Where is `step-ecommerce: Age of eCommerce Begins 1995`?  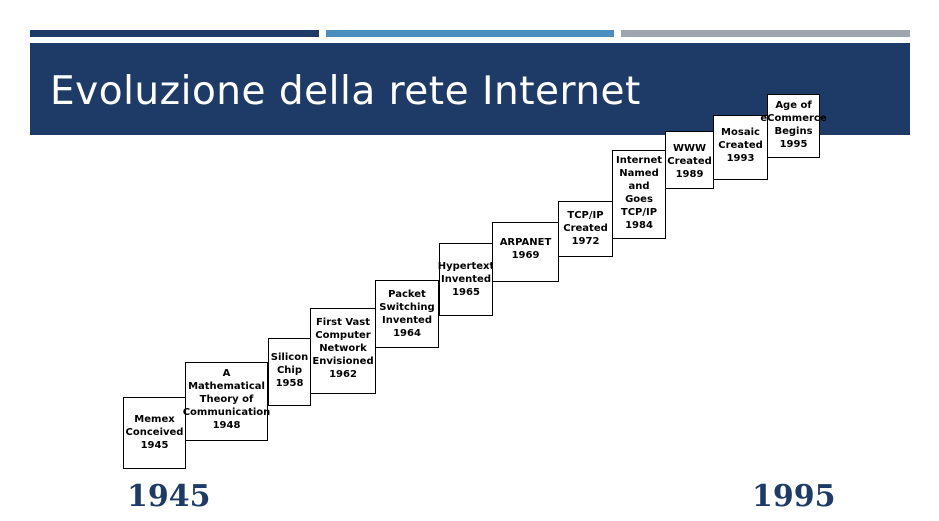 step-ecommerce: Age of eCommerce Begins 1995 is located at coordinates (793, 126).